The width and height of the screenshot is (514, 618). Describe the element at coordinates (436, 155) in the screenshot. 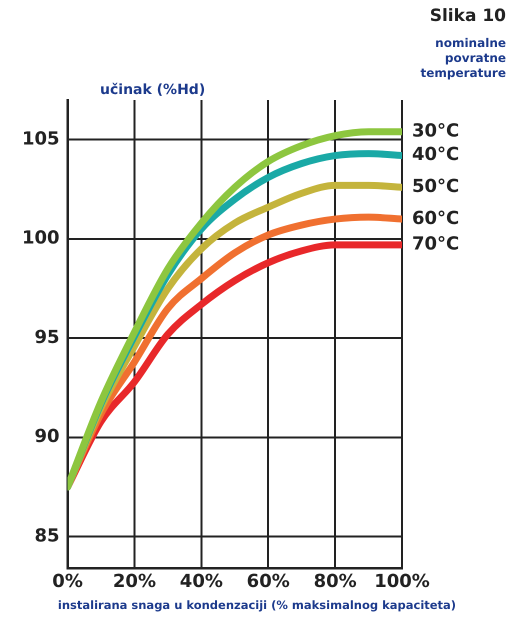

I see `series-label: 40°C` at that location.